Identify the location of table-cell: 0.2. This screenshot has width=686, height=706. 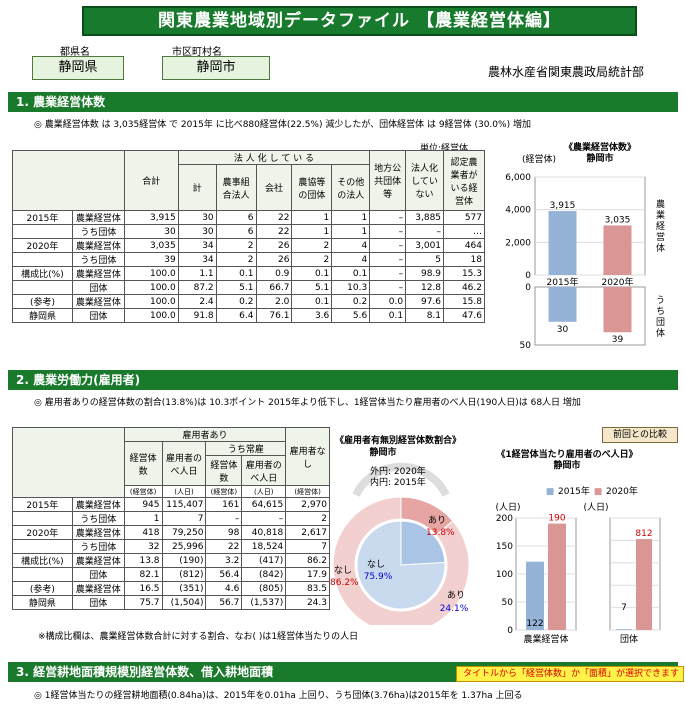
(236, 301).